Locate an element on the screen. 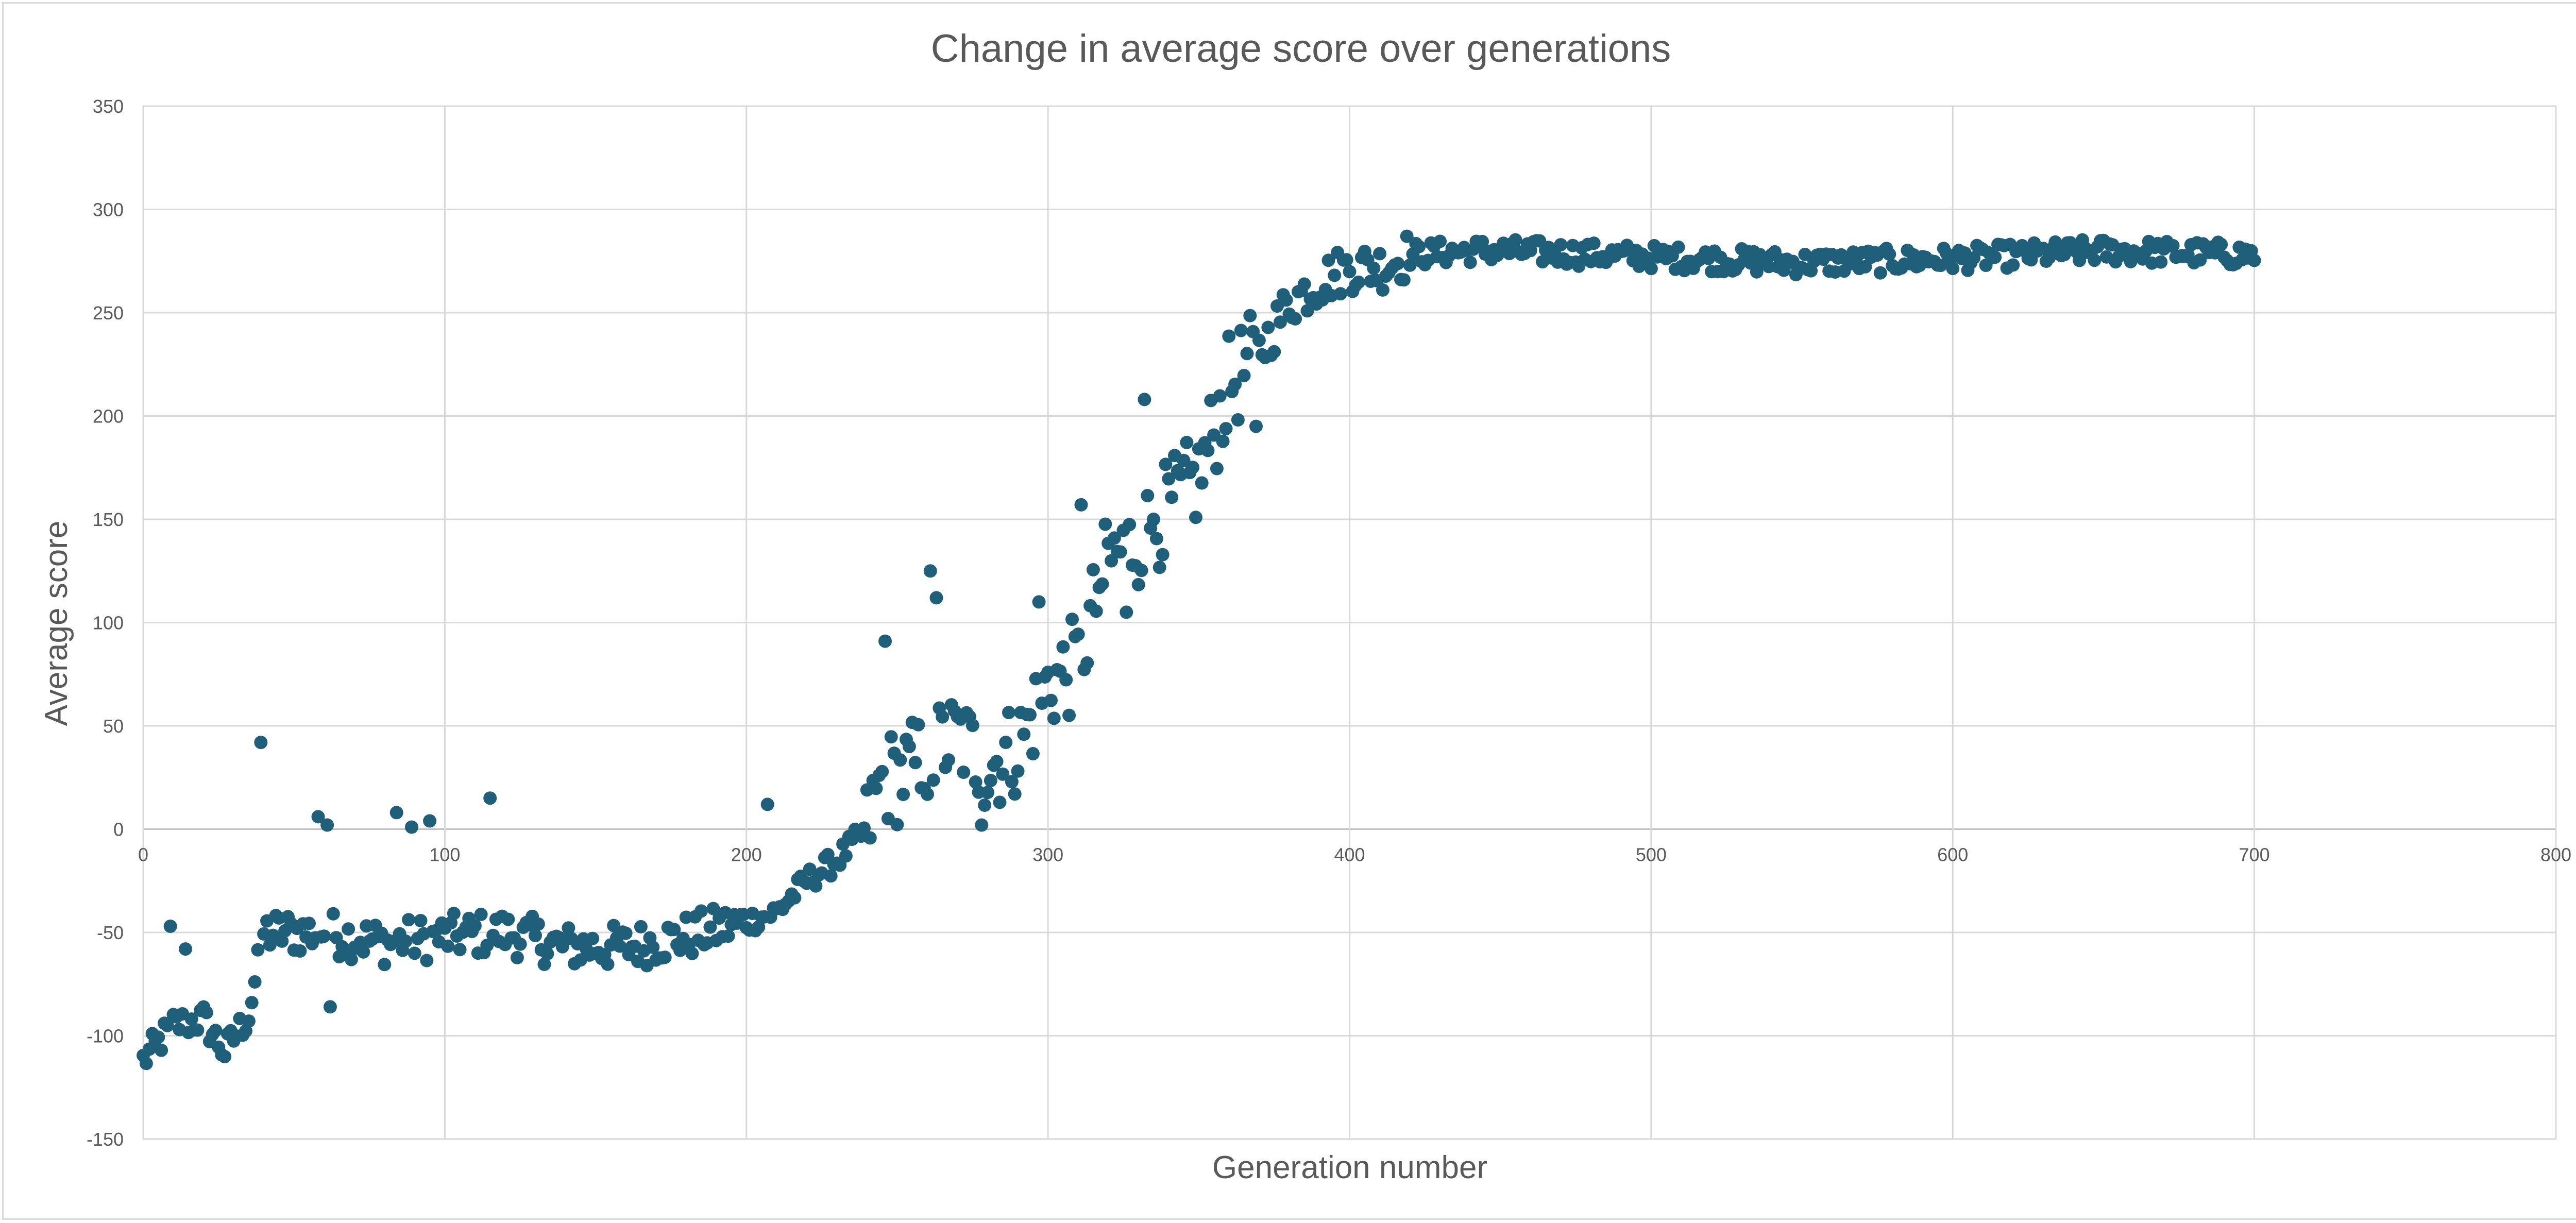 This screenshot has width=2576, height=1223. y-tick-label: 350 is located at coordinates (108, 106).